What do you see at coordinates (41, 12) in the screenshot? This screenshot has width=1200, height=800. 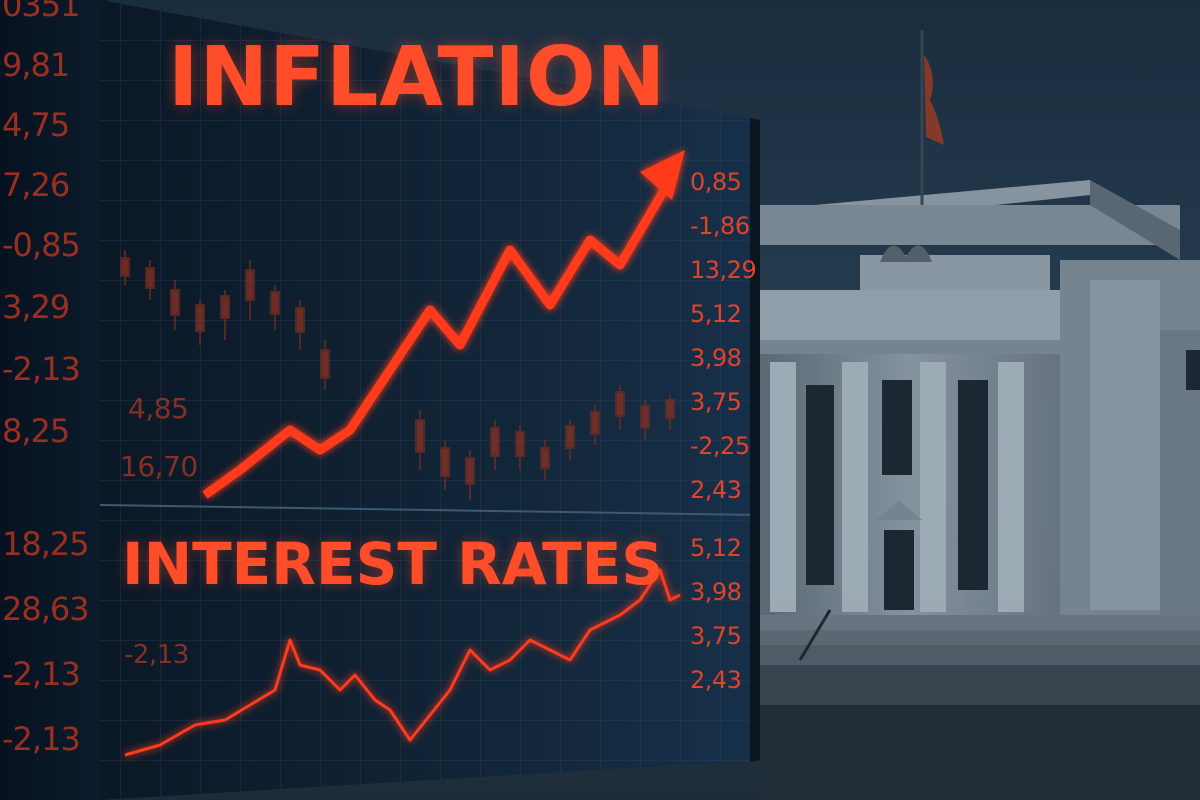 I see `ticker-value: 0351` at bounding box center [41, 12].